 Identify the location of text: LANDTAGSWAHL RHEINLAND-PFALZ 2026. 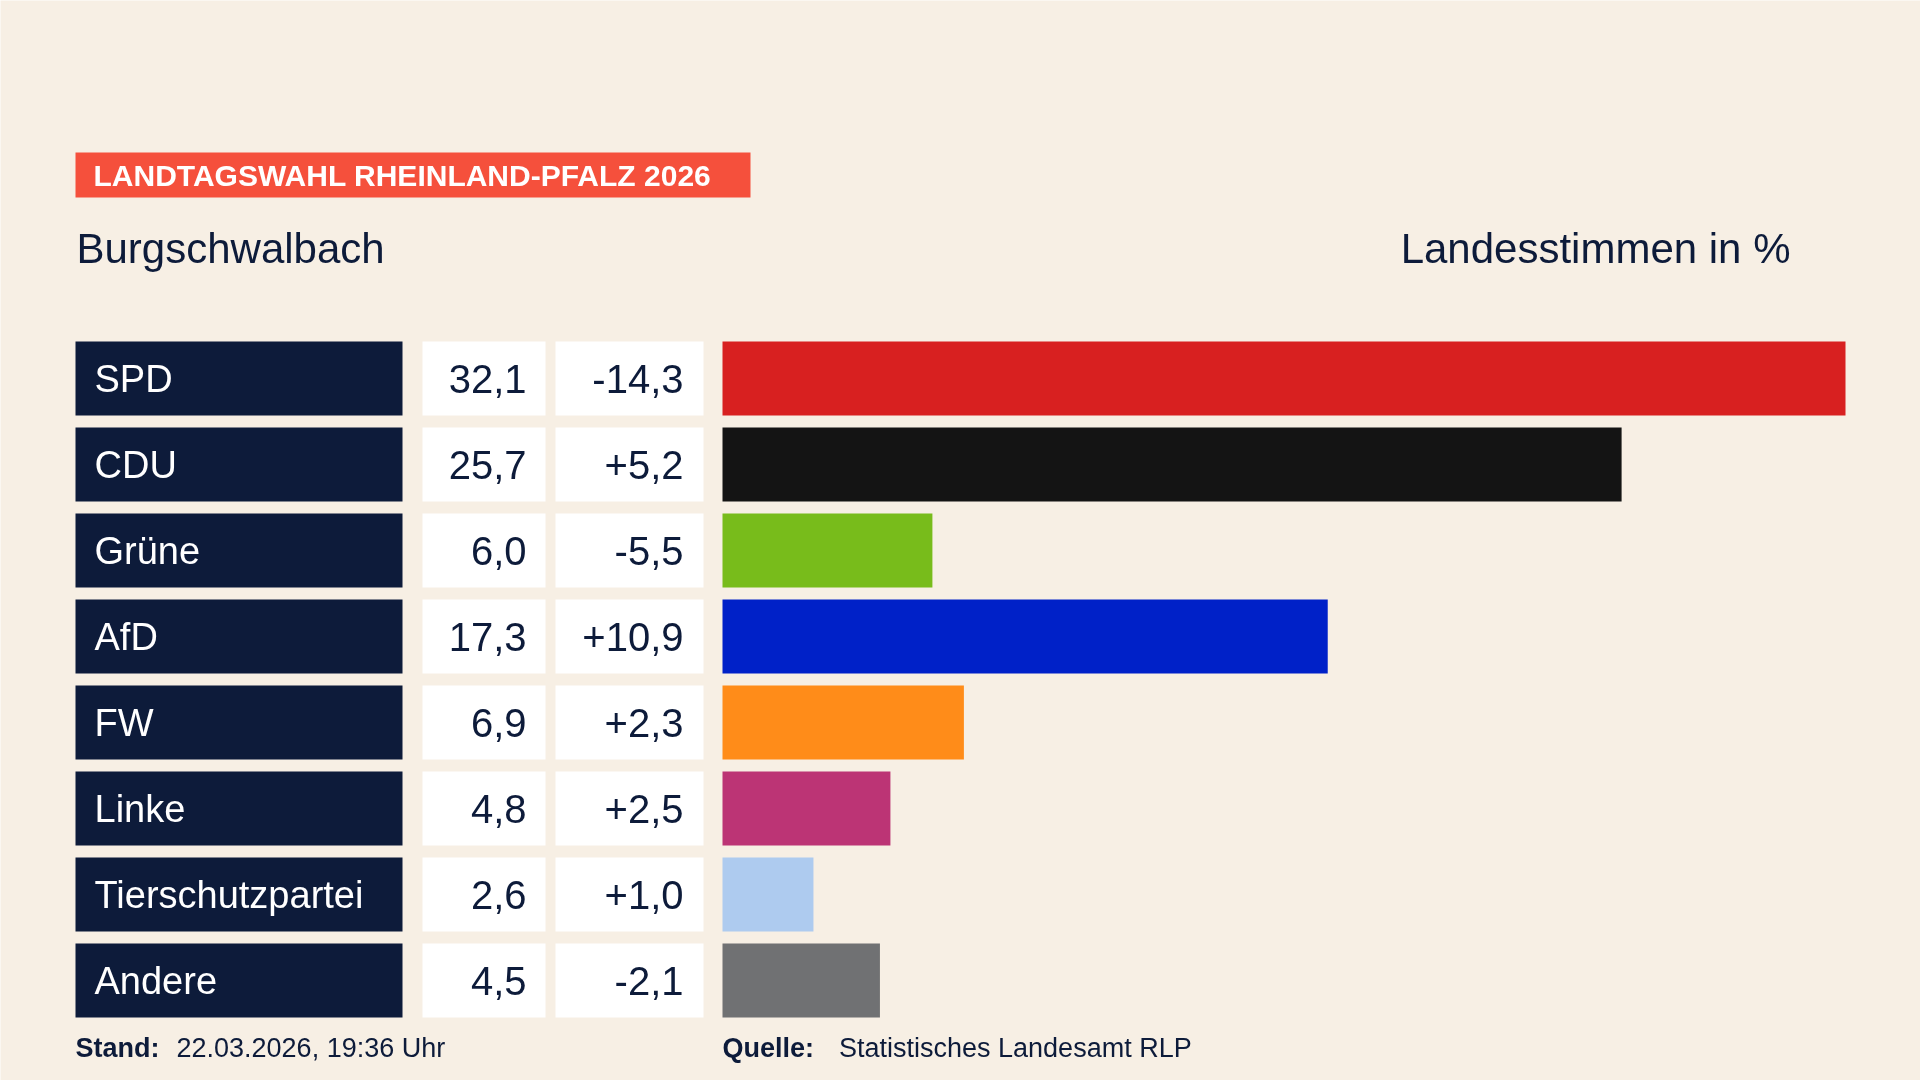
(402, 175).